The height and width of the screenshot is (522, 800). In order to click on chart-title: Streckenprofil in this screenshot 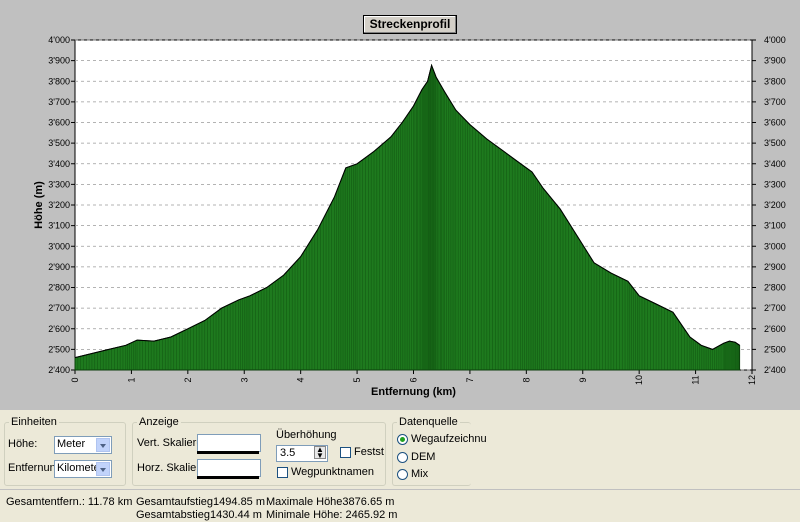, I will do `click(410, 24)`.